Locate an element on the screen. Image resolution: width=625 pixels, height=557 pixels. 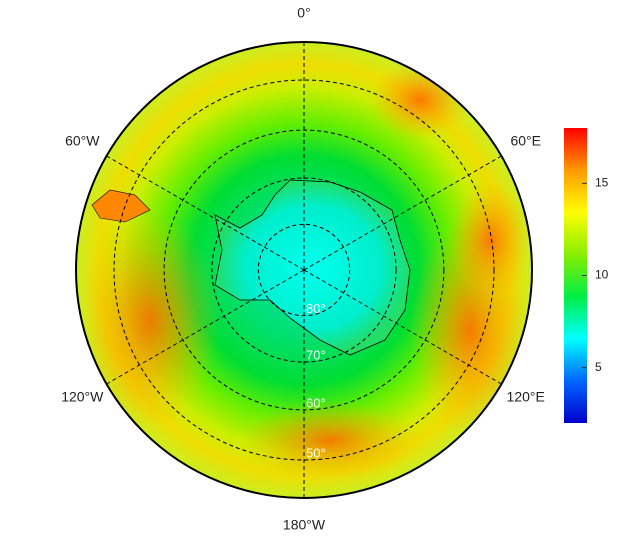
antarctica is located at coordinates (312, 267).